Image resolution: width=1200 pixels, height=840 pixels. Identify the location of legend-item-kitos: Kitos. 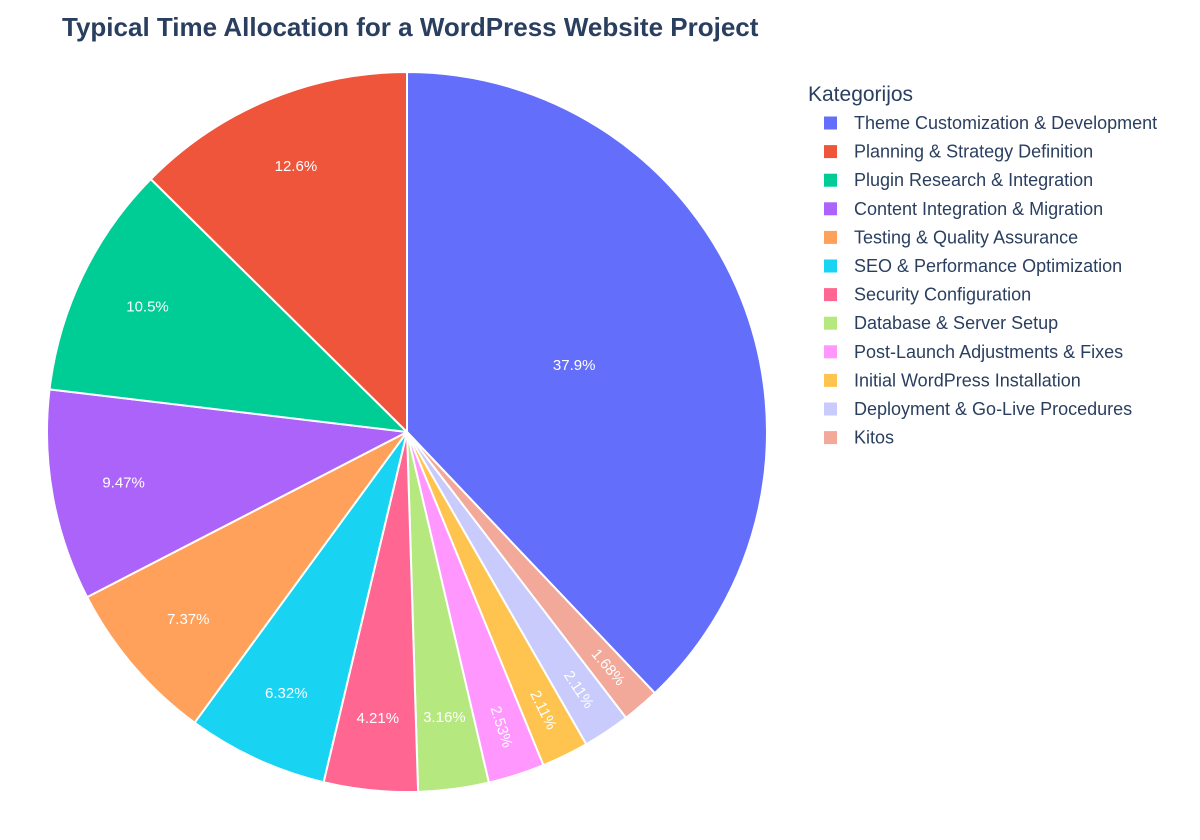
(859, 438).